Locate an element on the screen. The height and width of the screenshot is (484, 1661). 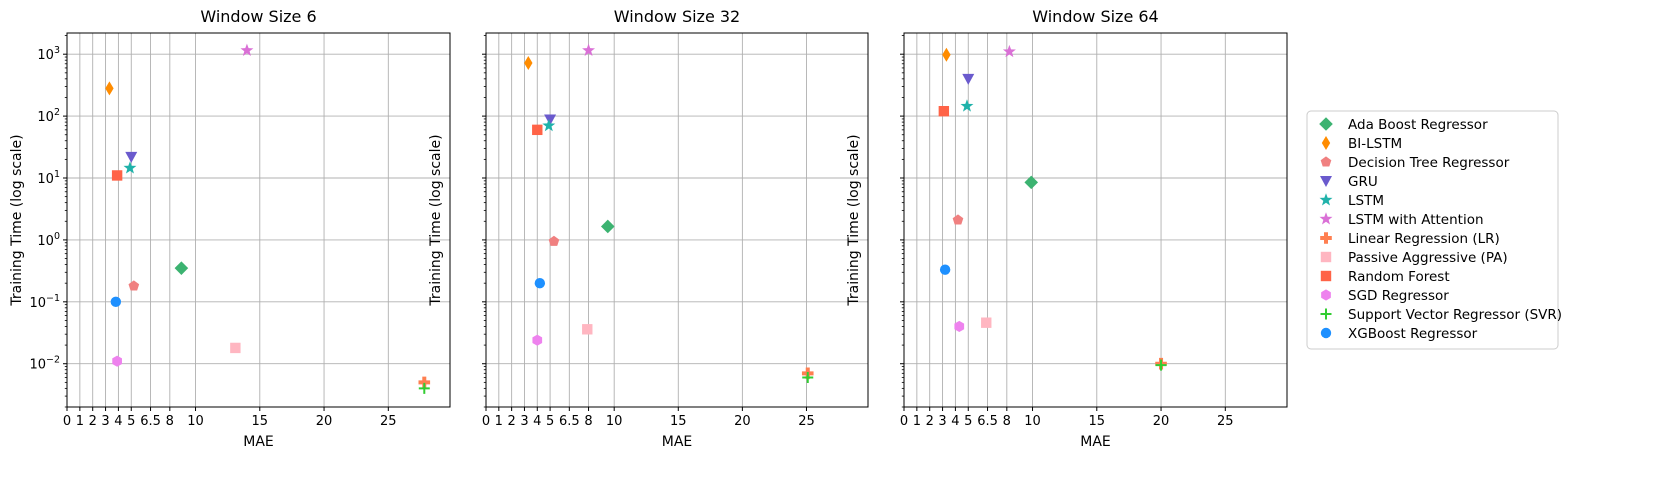
legend-item-passive-aggressive-pa: Passive Aggressive (PA) is located at coordinates (1414, 258).